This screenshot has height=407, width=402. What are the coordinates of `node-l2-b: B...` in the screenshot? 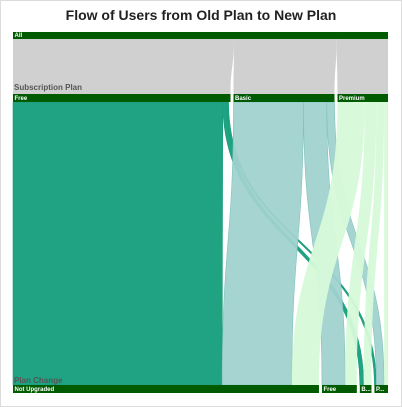 It's located at (365, 389).